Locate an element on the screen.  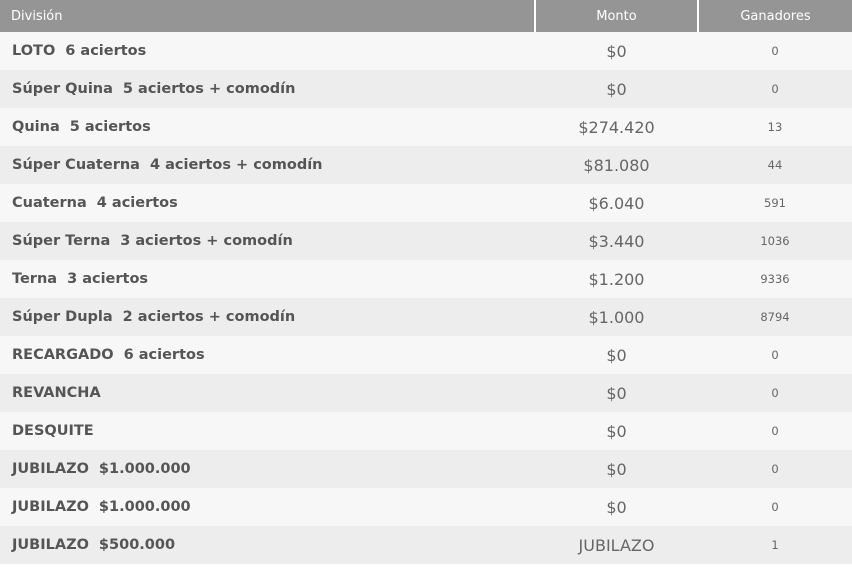
monto-cell: $6.040 is located at coordinates (616, 203).